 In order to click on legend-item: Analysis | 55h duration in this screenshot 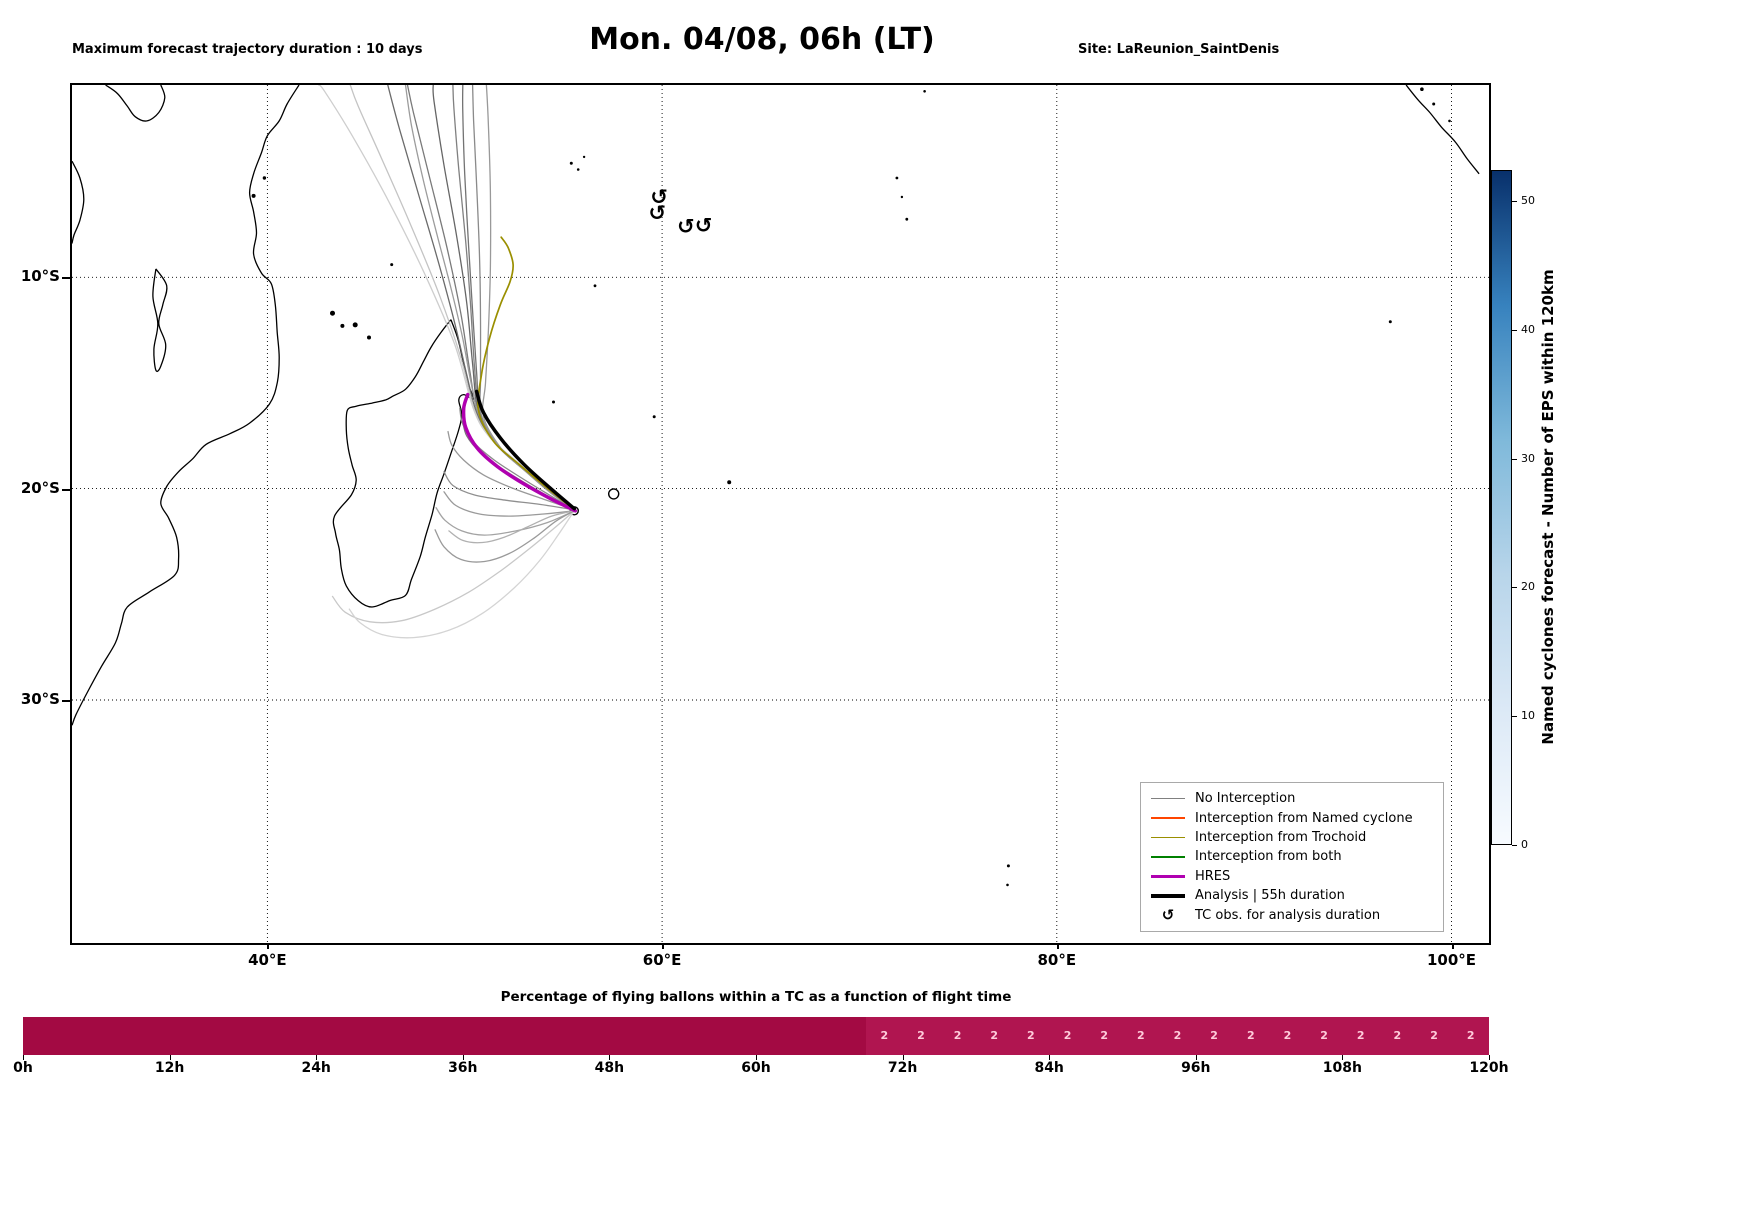, I will do `click(1292, 895)`.